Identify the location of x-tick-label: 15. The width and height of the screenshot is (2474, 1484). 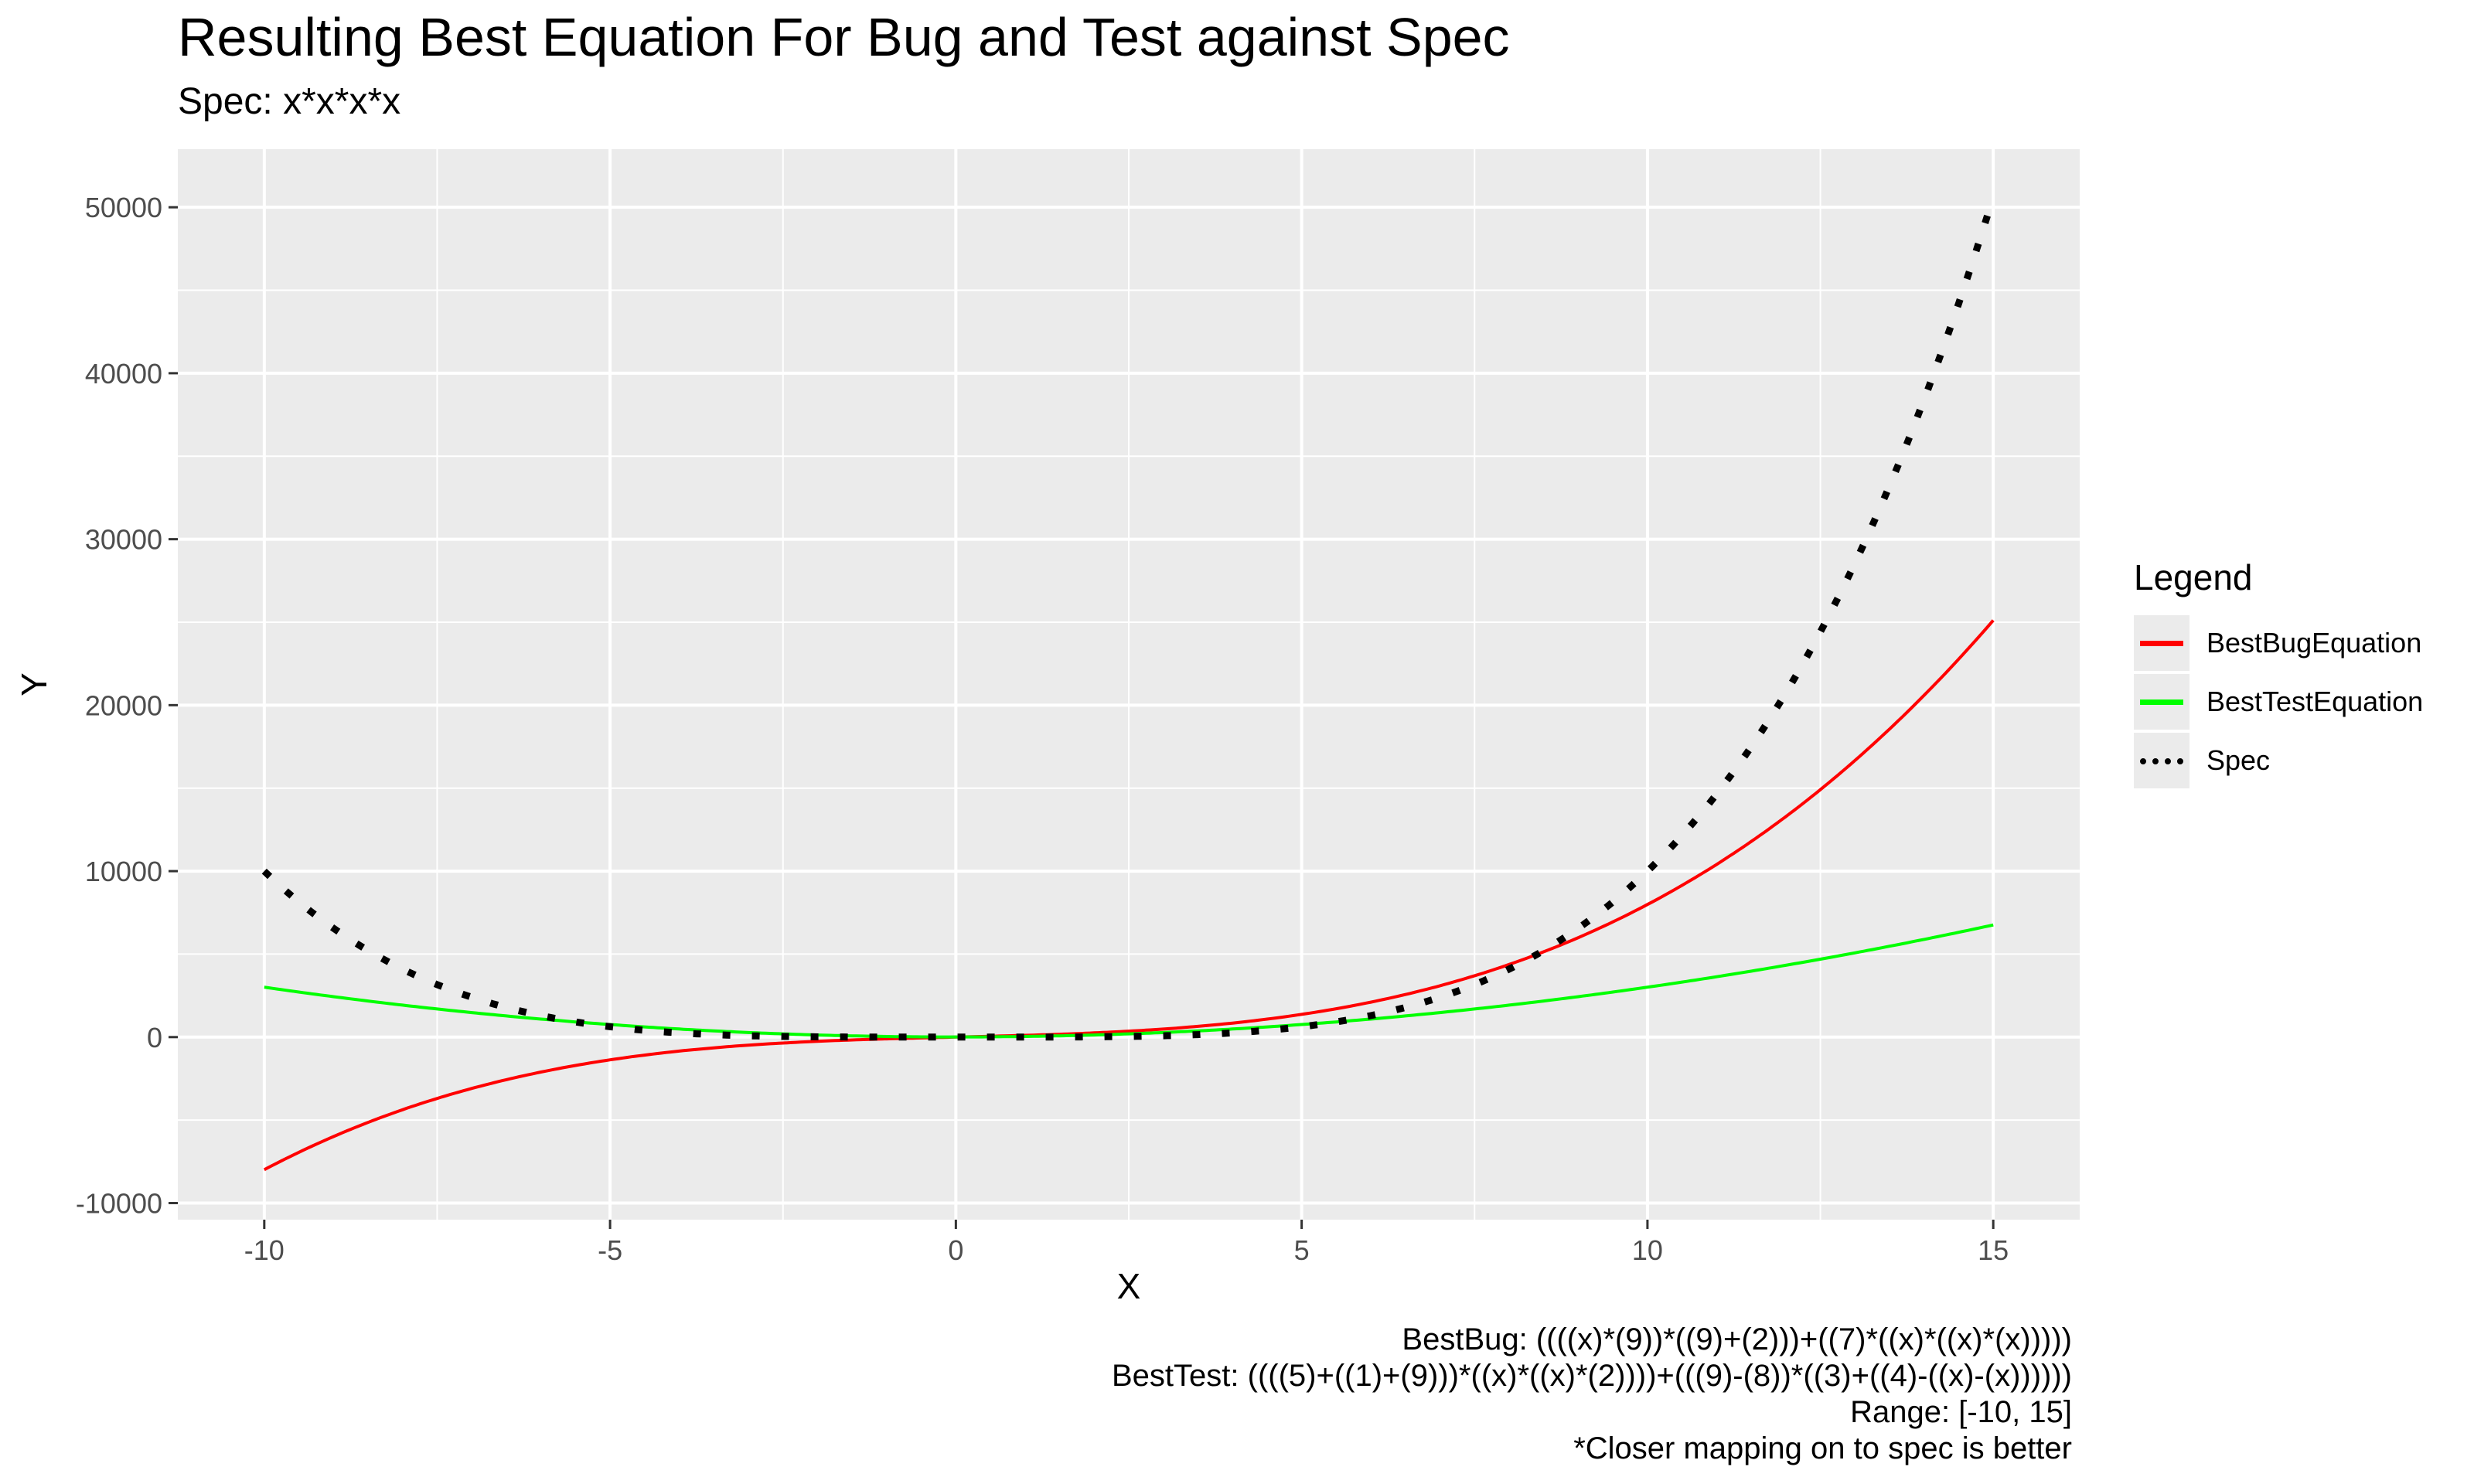
(1993, 1250).